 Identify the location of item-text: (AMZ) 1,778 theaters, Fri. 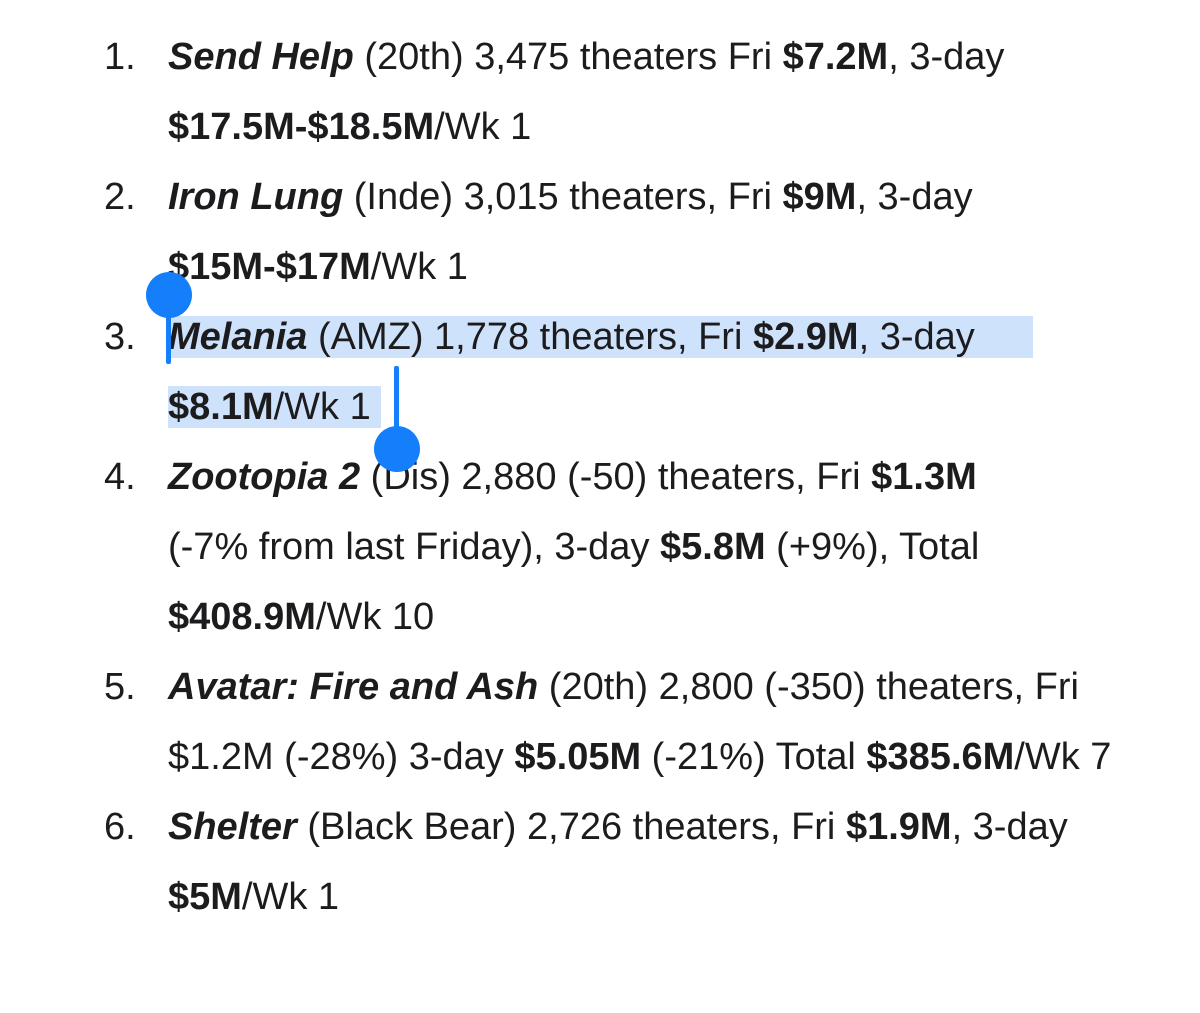
(530, 337).